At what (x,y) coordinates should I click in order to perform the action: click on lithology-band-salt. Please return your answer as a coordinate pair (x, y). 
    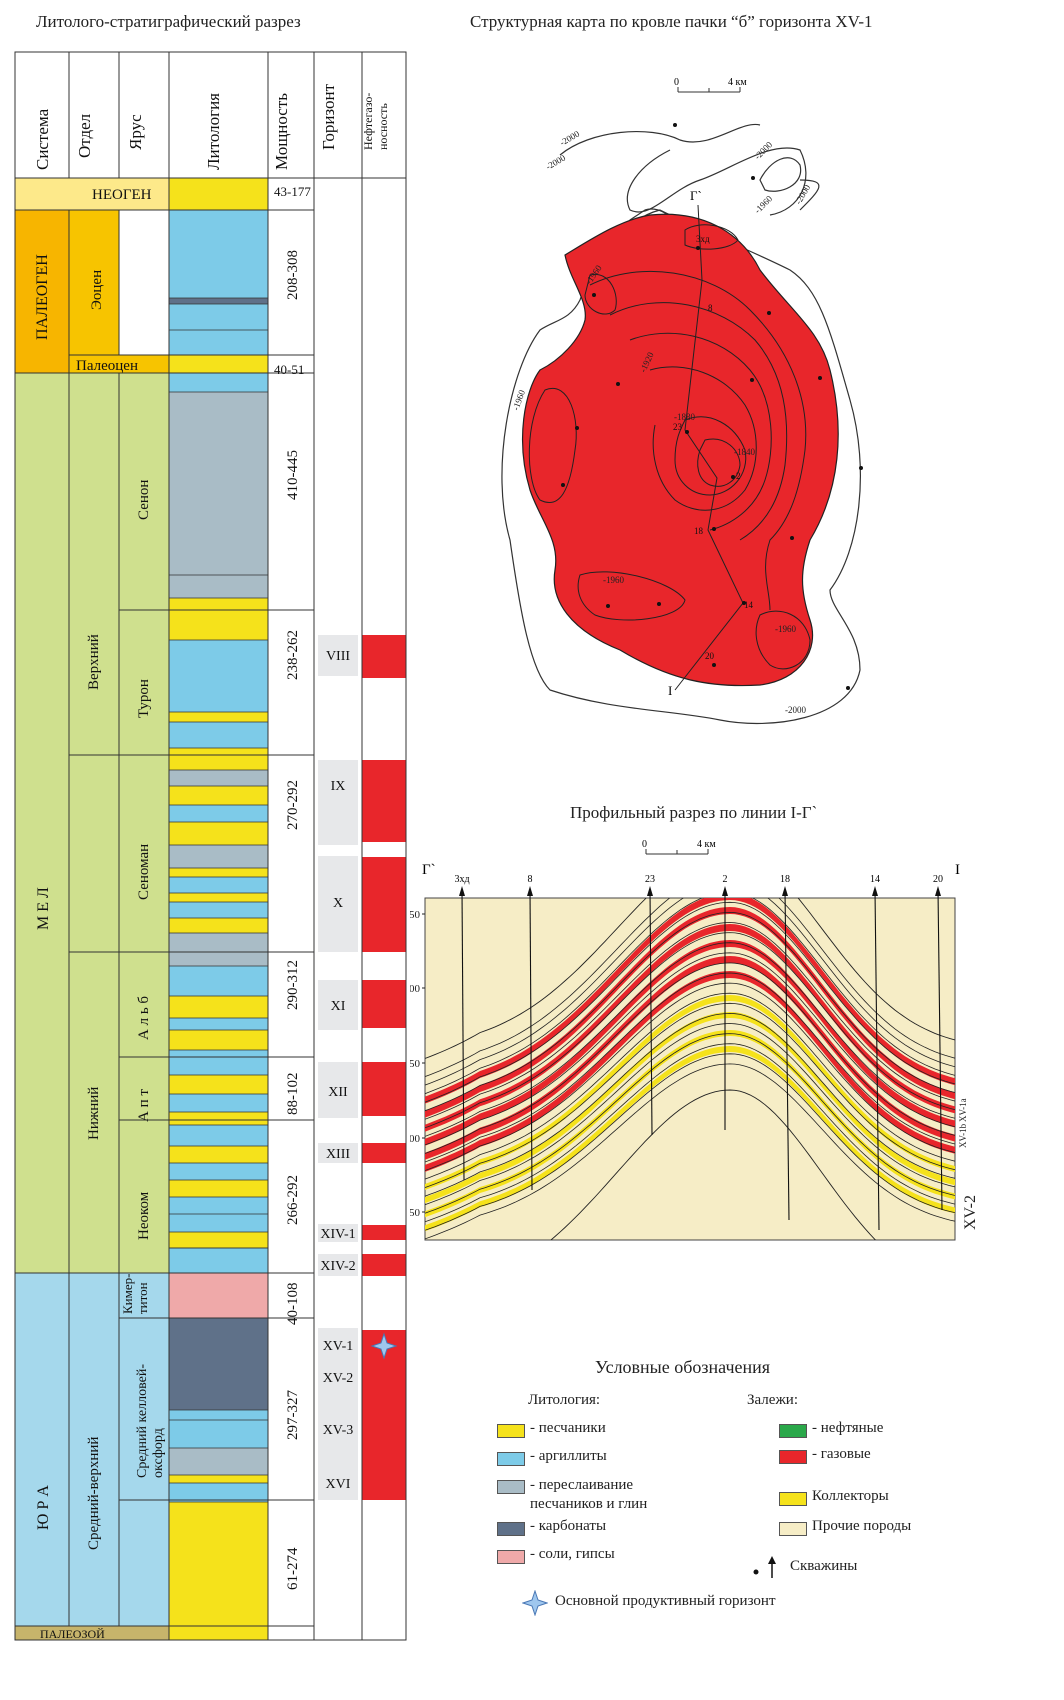
    Looking at the image, I should click on (218, 1295).